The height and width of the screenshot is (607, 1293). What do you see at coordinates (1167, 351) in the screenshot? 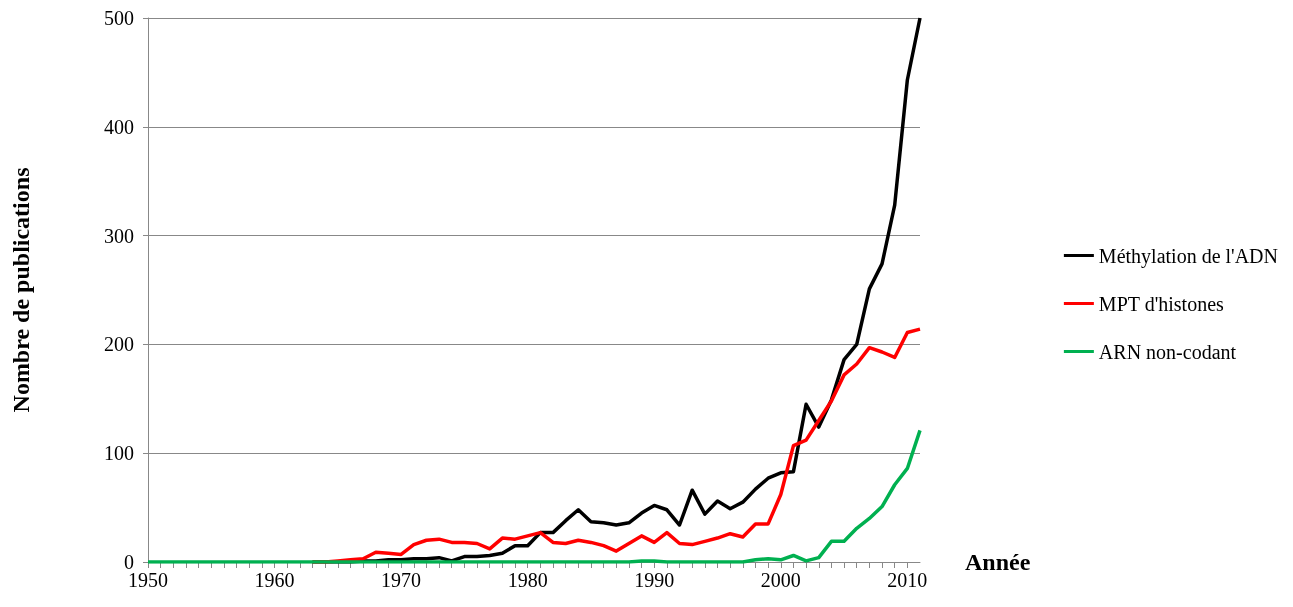
I see `legend-label: ARN non-codant` at bounding box center [1167, 351].